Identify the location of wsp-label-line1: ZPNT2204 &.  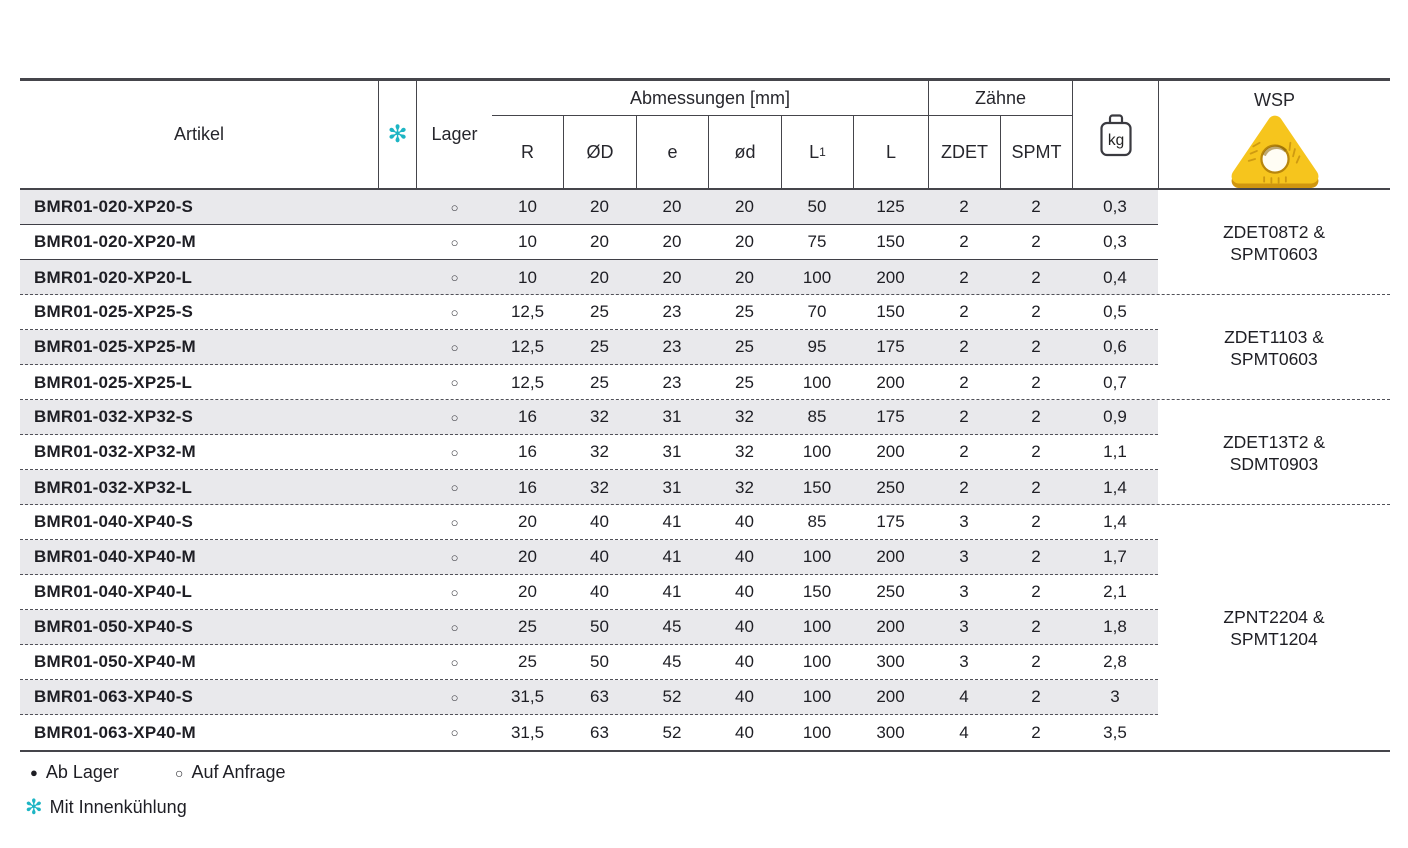
(1274, 616).